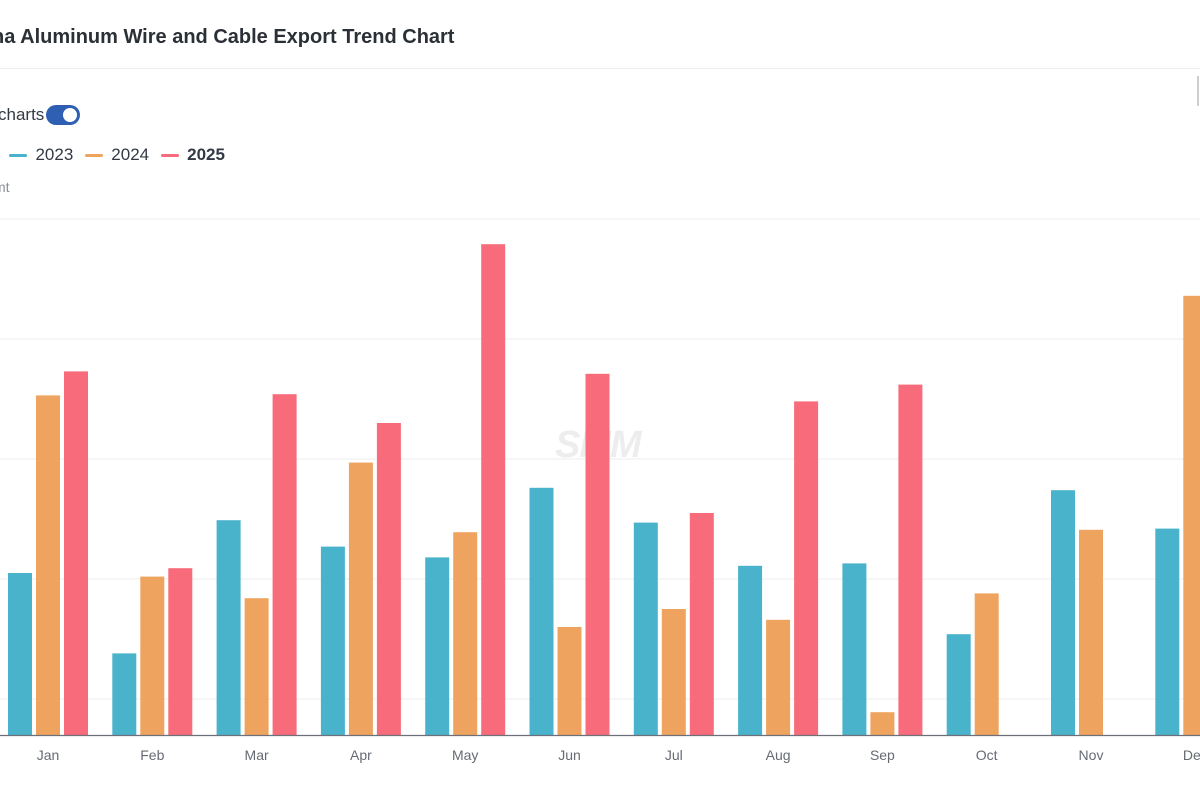 The width and height of the screenshot is (1200, 800). Describe the element at coordinates (206, 154) in the screenshot. I see `legend-label: 2025` at that location.